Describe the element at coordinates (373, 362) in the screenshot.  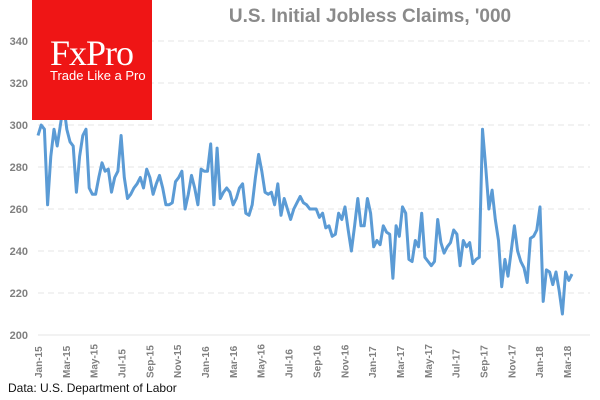
I see `x-tick-label: Jan-17` at that location.